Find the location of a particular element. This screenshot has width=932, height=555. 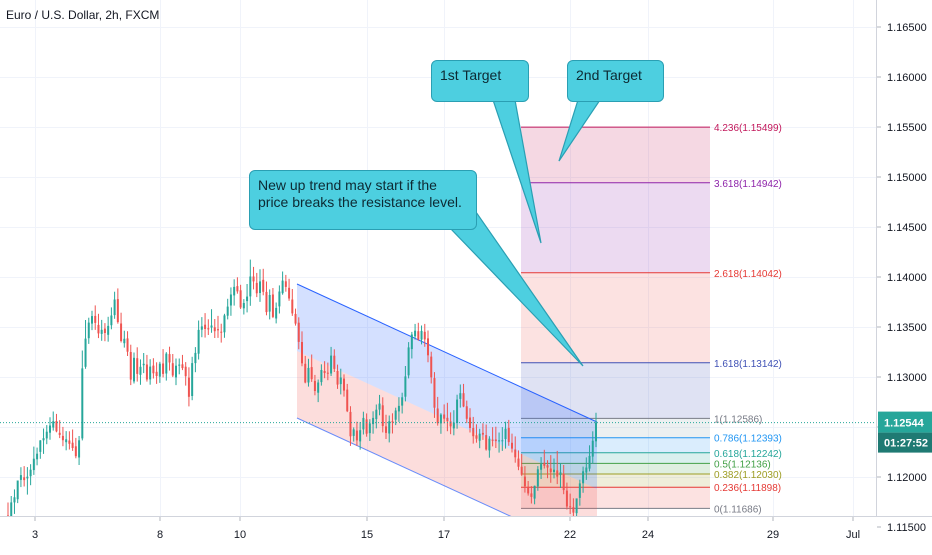

callout-2nd-target: 2nd Target is located at coordinates (615, 81).